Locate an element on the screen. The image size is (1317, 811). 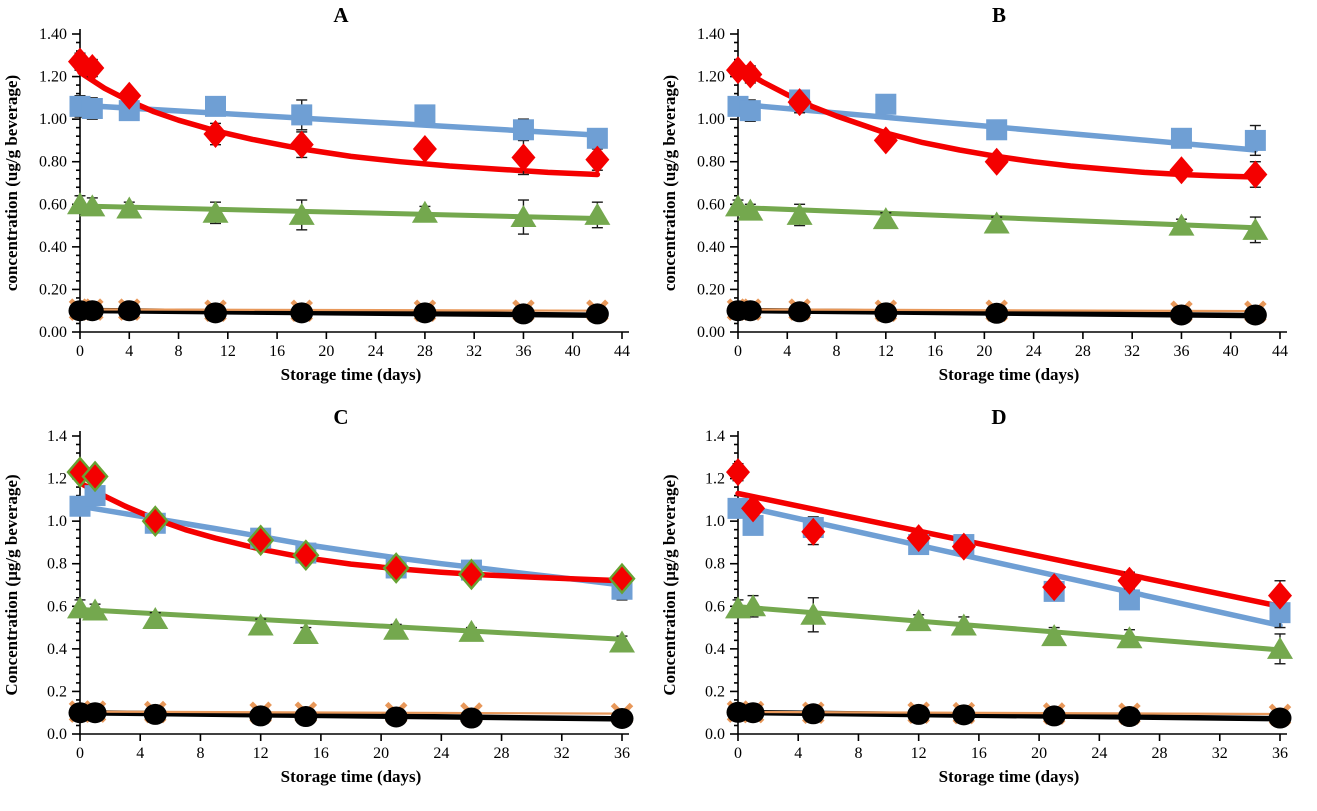
y-axis-title: concentration (ug/g beverage) is located at coordinates (11, 183).